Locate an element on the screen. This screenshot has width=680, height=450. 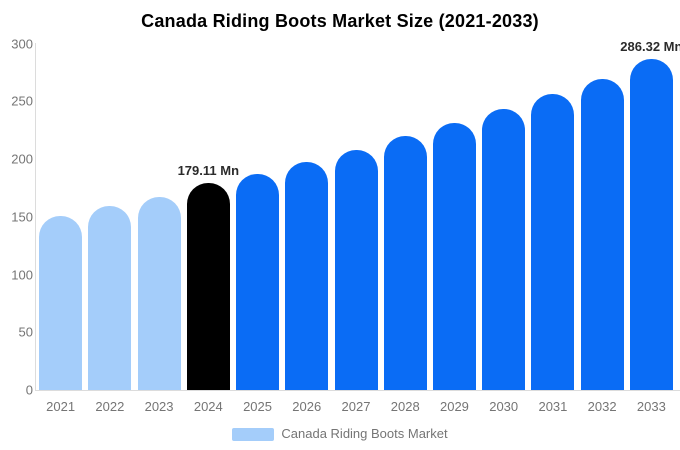
bar-2021 is located at coordinates (61, 302).